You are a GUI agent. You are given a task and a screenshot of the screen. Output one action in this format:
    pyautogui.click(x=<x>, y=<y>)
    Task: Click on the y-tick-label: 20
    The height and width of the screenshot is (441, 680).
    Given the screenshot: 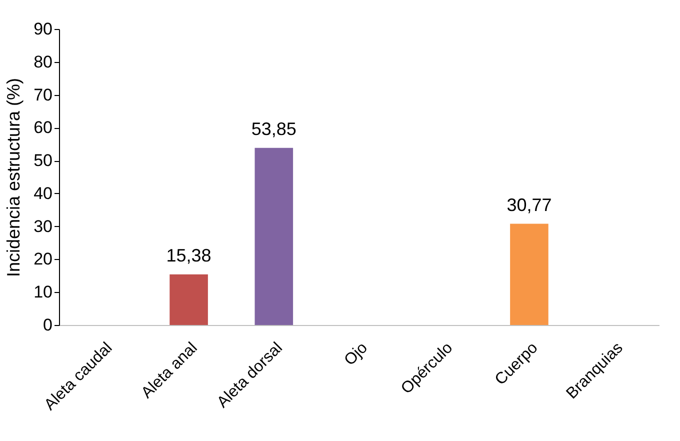 What is the action you would take?
    pyautogui.click(x=43, y=259)
    